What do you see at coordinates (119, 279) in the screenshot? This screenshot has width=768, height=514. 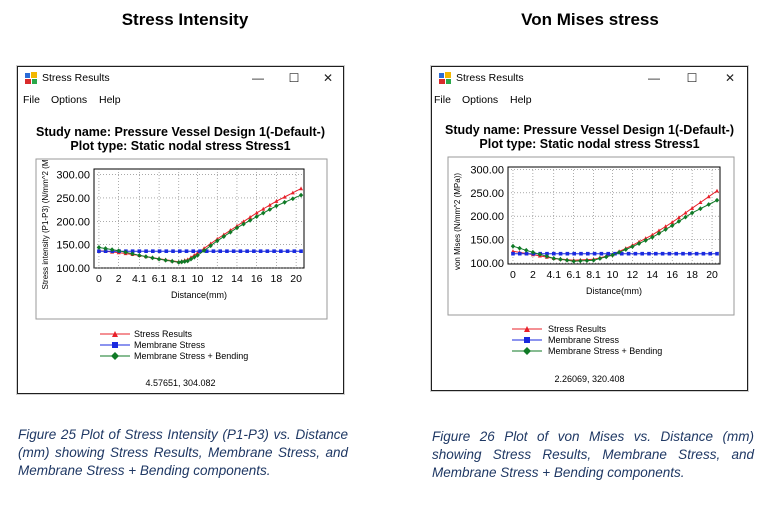 I see `x-tick-label: 2` at bounding box center [119, 279].